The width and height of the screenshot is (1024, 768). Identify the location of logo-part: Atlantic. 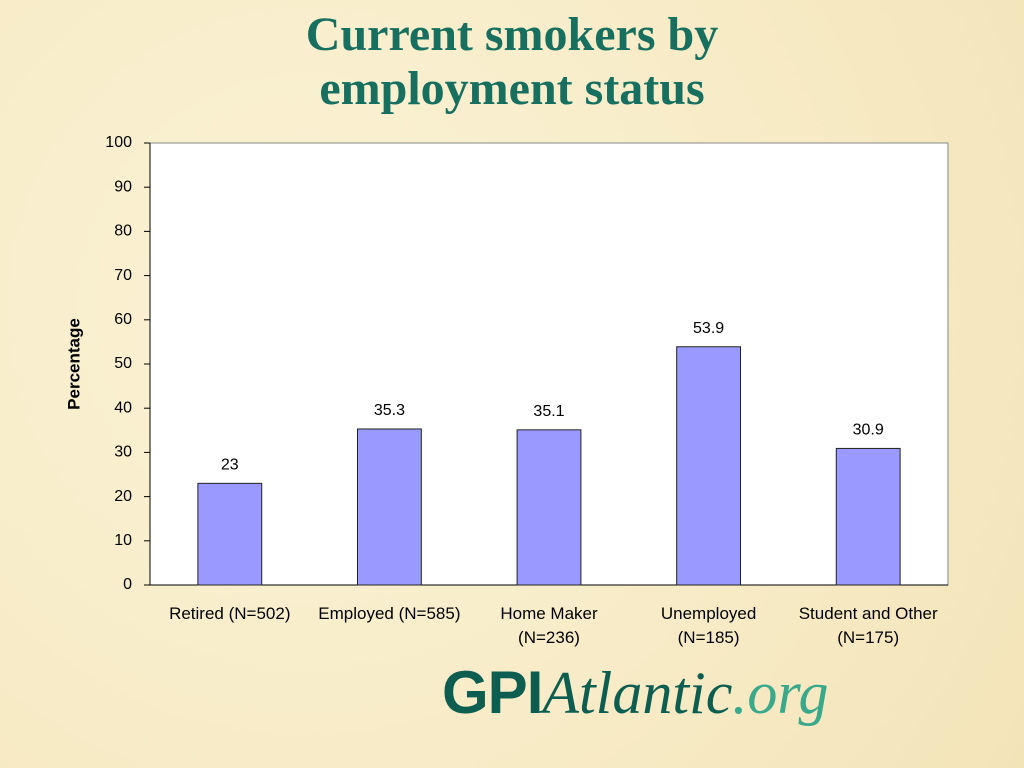
(637, 693).